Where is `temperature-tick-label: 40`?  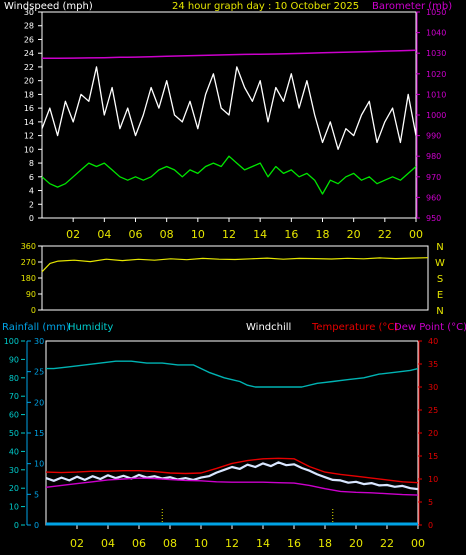
temperature-tick-label: 40 is located at coordinates (433, 341).